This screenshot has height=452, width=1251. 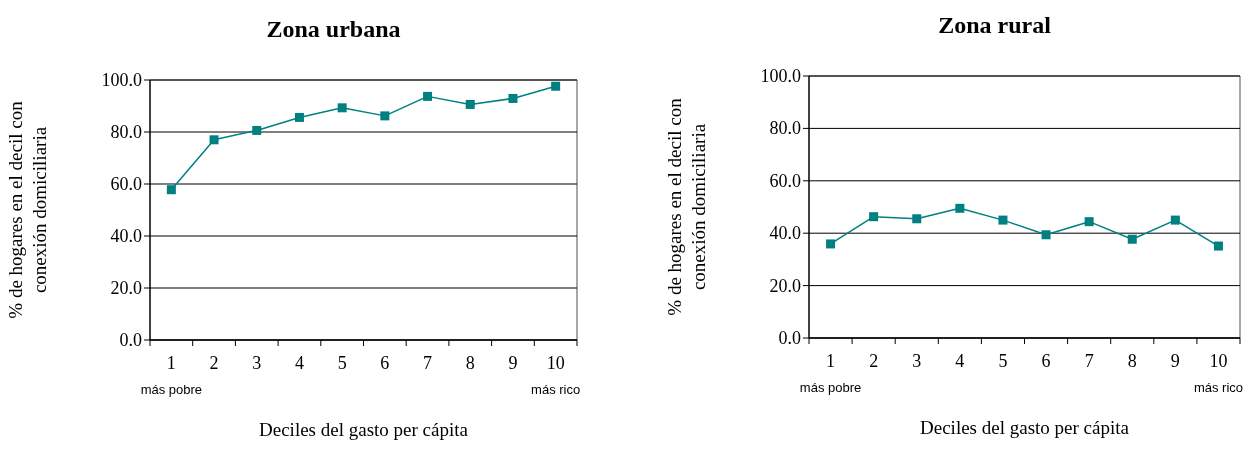 I want to click on chart-title: Zona urbana, so click(x=333, y=29).